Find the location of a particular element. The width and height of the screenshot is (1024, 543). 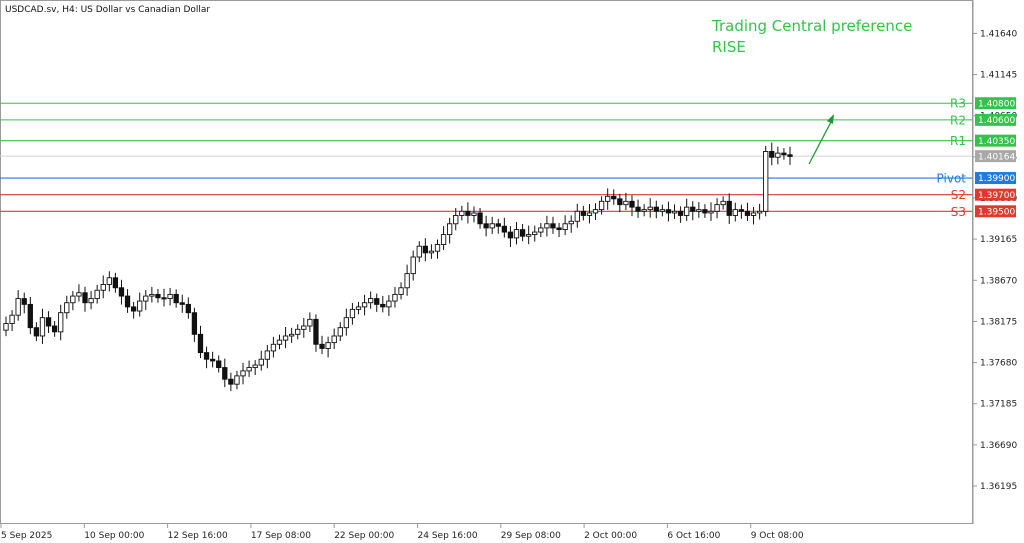

y-tick-label: 1.37185 is located at coordinates (998, 405).